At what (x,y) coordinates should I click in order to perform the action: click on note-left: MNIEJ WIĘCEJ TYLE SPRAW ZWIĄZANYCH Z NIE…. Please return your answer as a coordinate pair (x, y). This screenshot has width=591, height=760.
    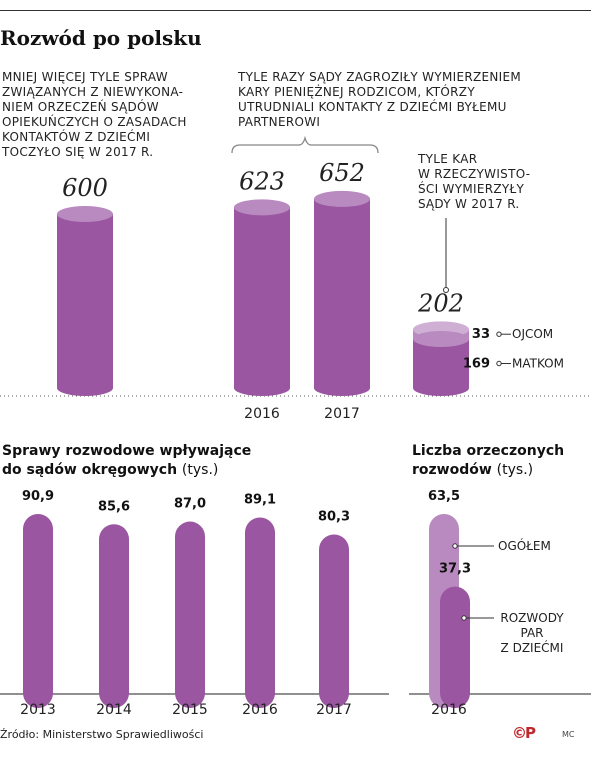
    Looking at the image, I should click on (107, 115).